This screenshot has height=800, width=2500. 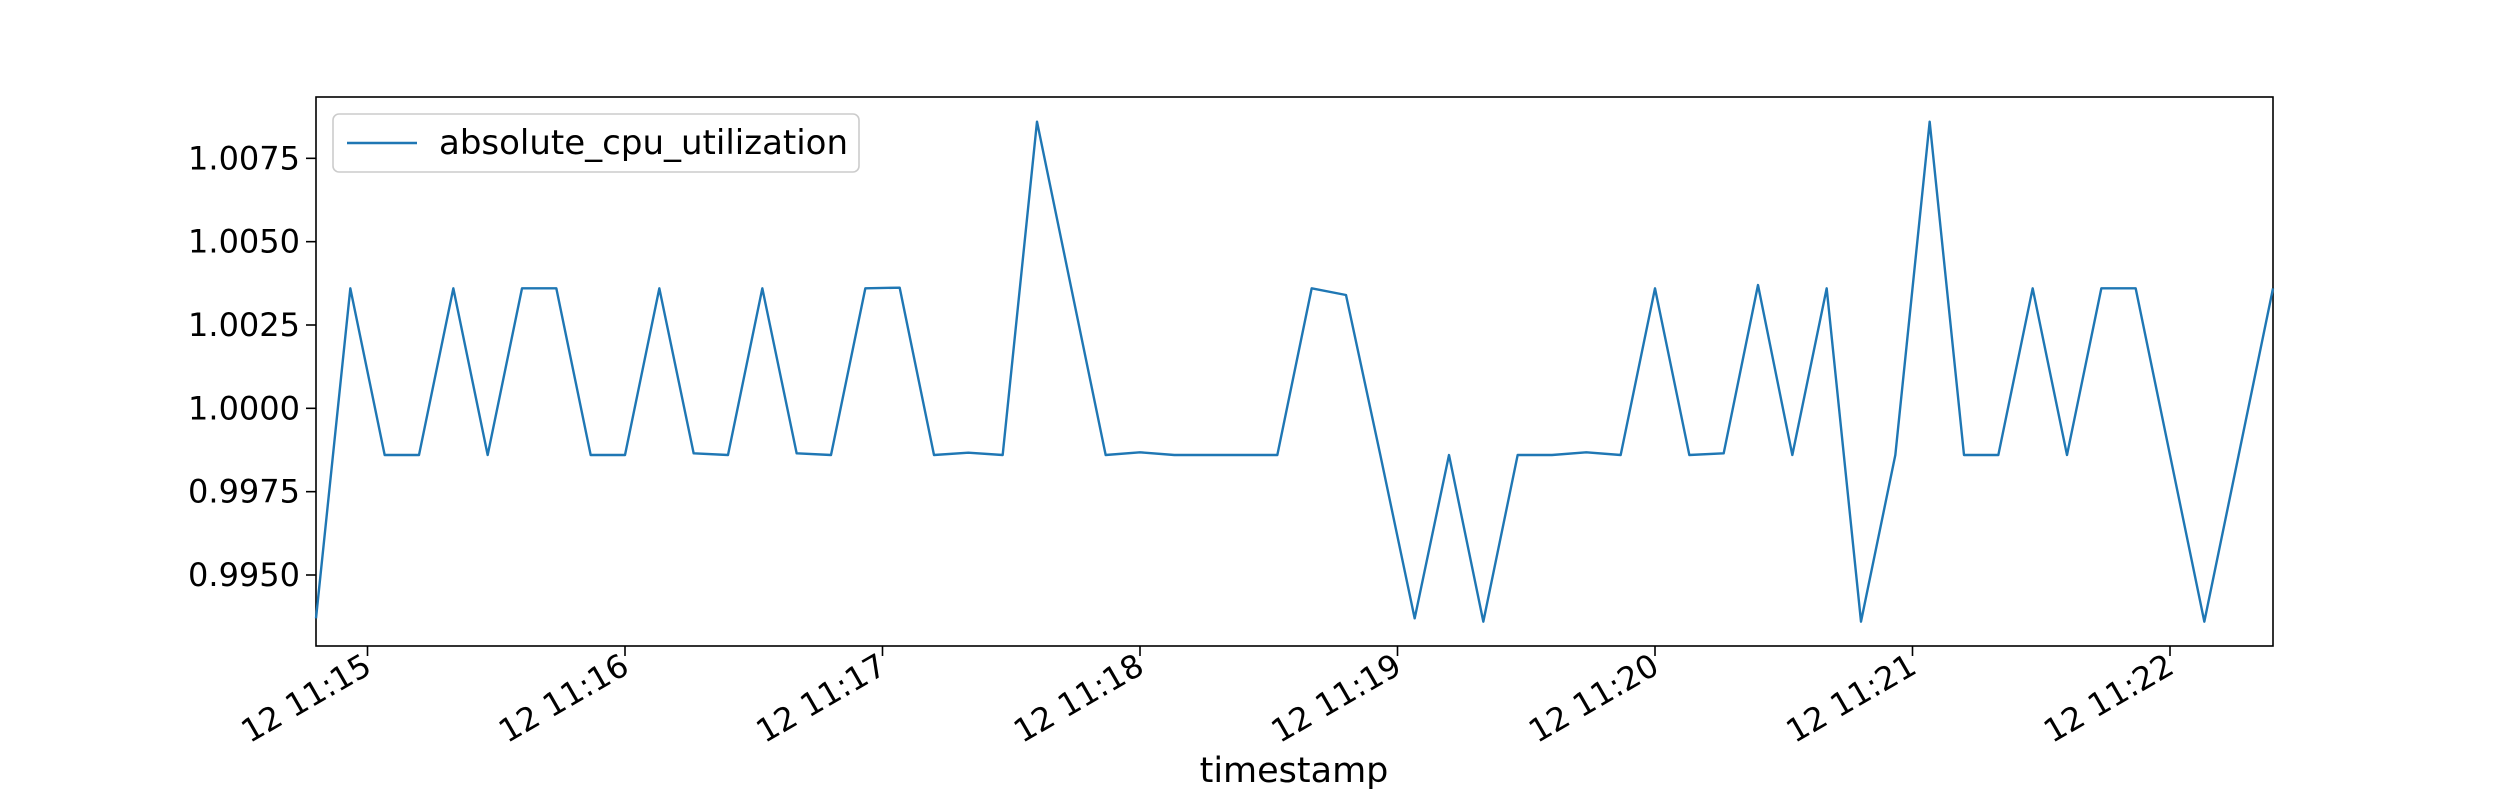 What do you see at coordinates (1851, 698) in the screenshot?
I see `x-tick-label: 12 11:21` at bounding box center [1851, 698].